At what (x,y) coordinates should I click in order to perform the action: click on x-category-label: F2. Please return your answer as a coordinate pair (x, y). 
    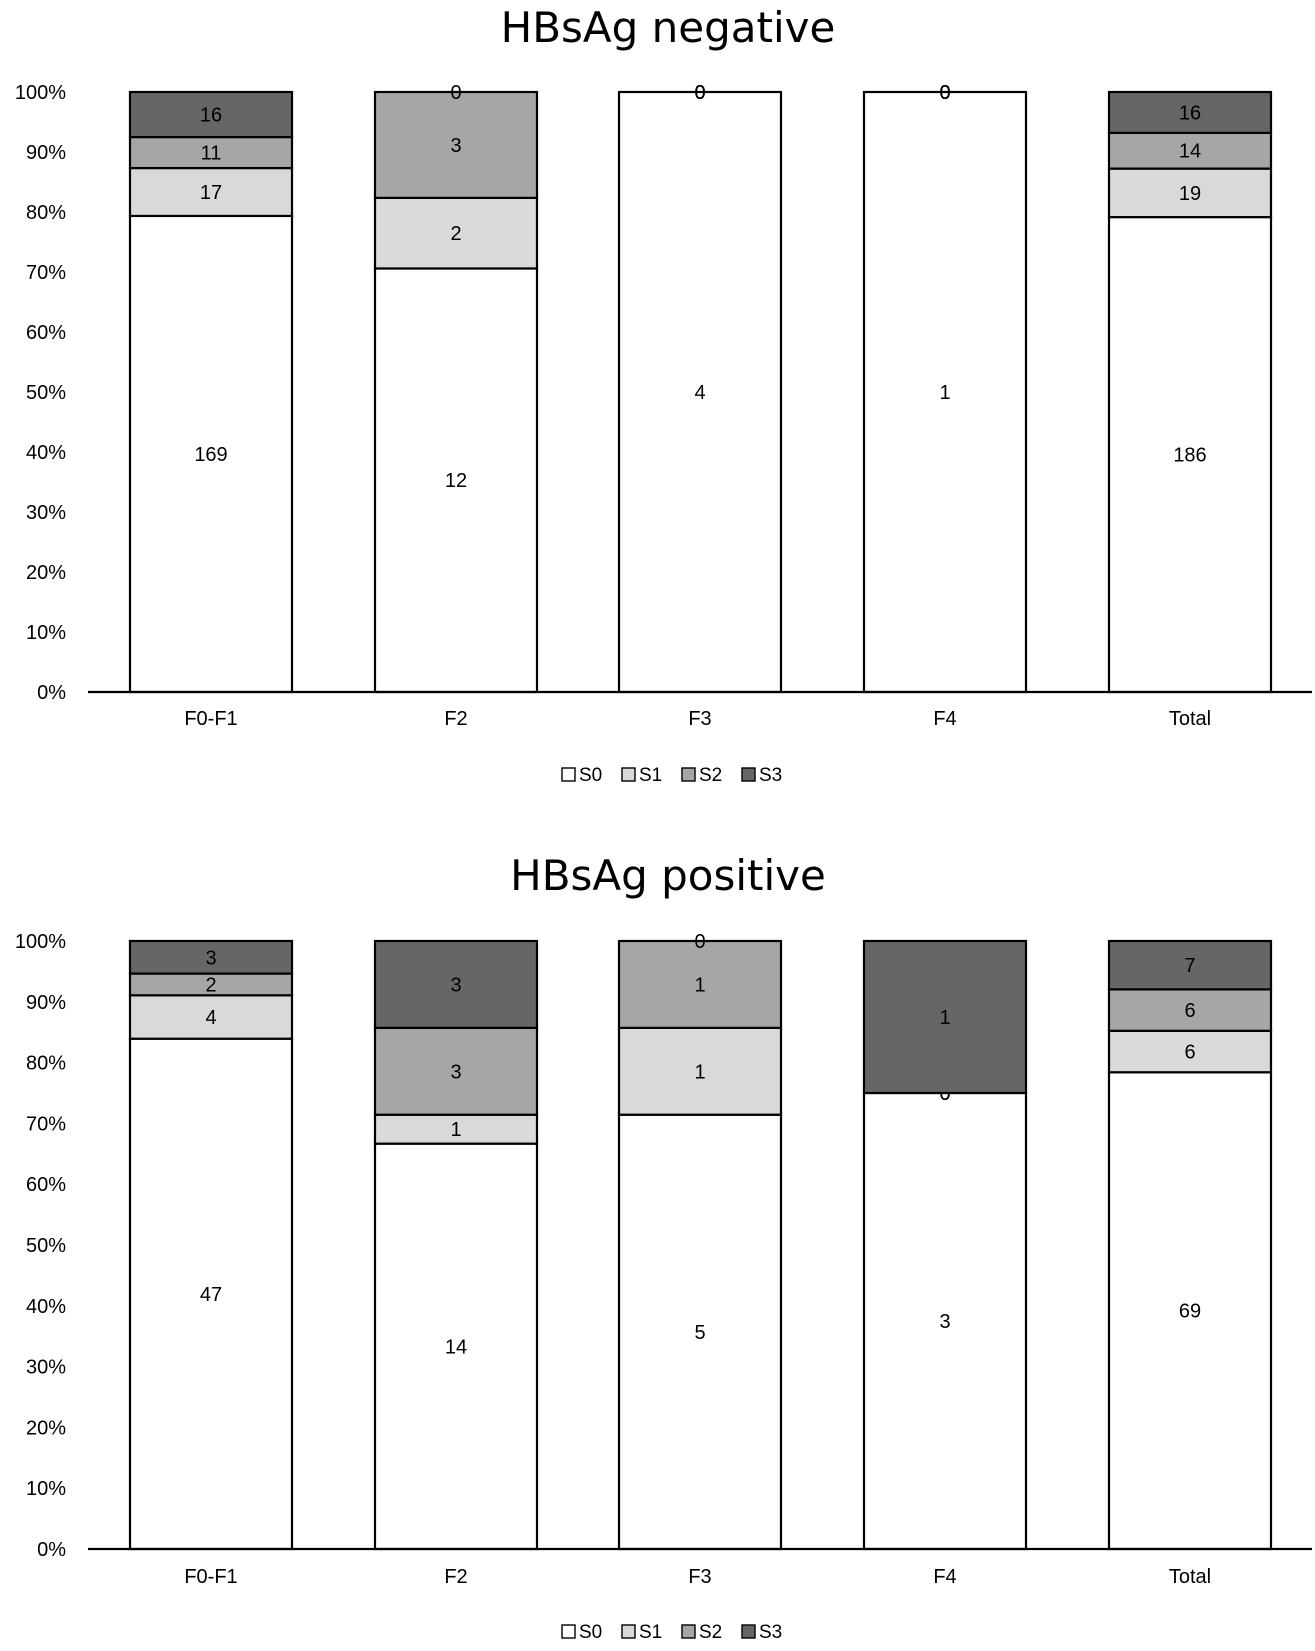
    Looking at the image, I should click on (455, 1577).